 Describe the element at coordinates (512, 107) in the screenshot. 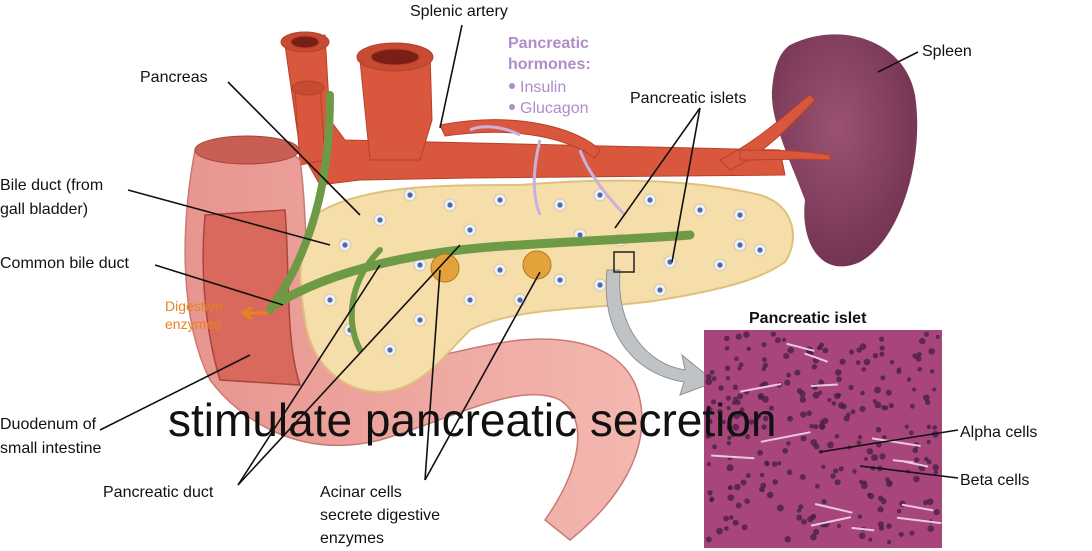

I see `bullet` at that location.